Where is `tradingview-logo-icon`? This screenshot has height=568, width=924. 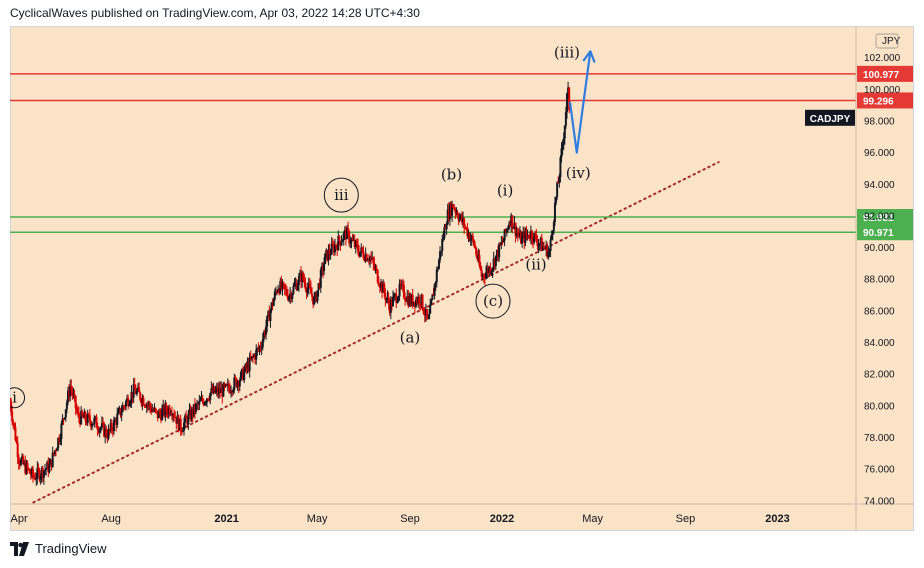 tradingview-logo-icon is located at coordinates (19, 548).